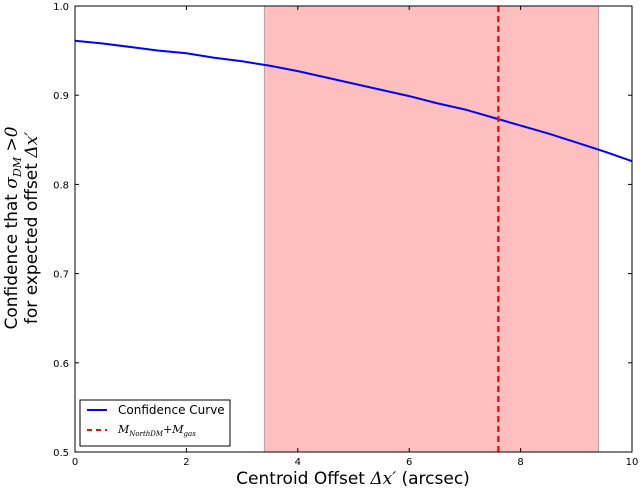 This screenshot has width=642, height=489. Describe the element at coordinates (12, 259) in the screenshot. I see `y-axis-label-line1-text: Confidence that` at that location.